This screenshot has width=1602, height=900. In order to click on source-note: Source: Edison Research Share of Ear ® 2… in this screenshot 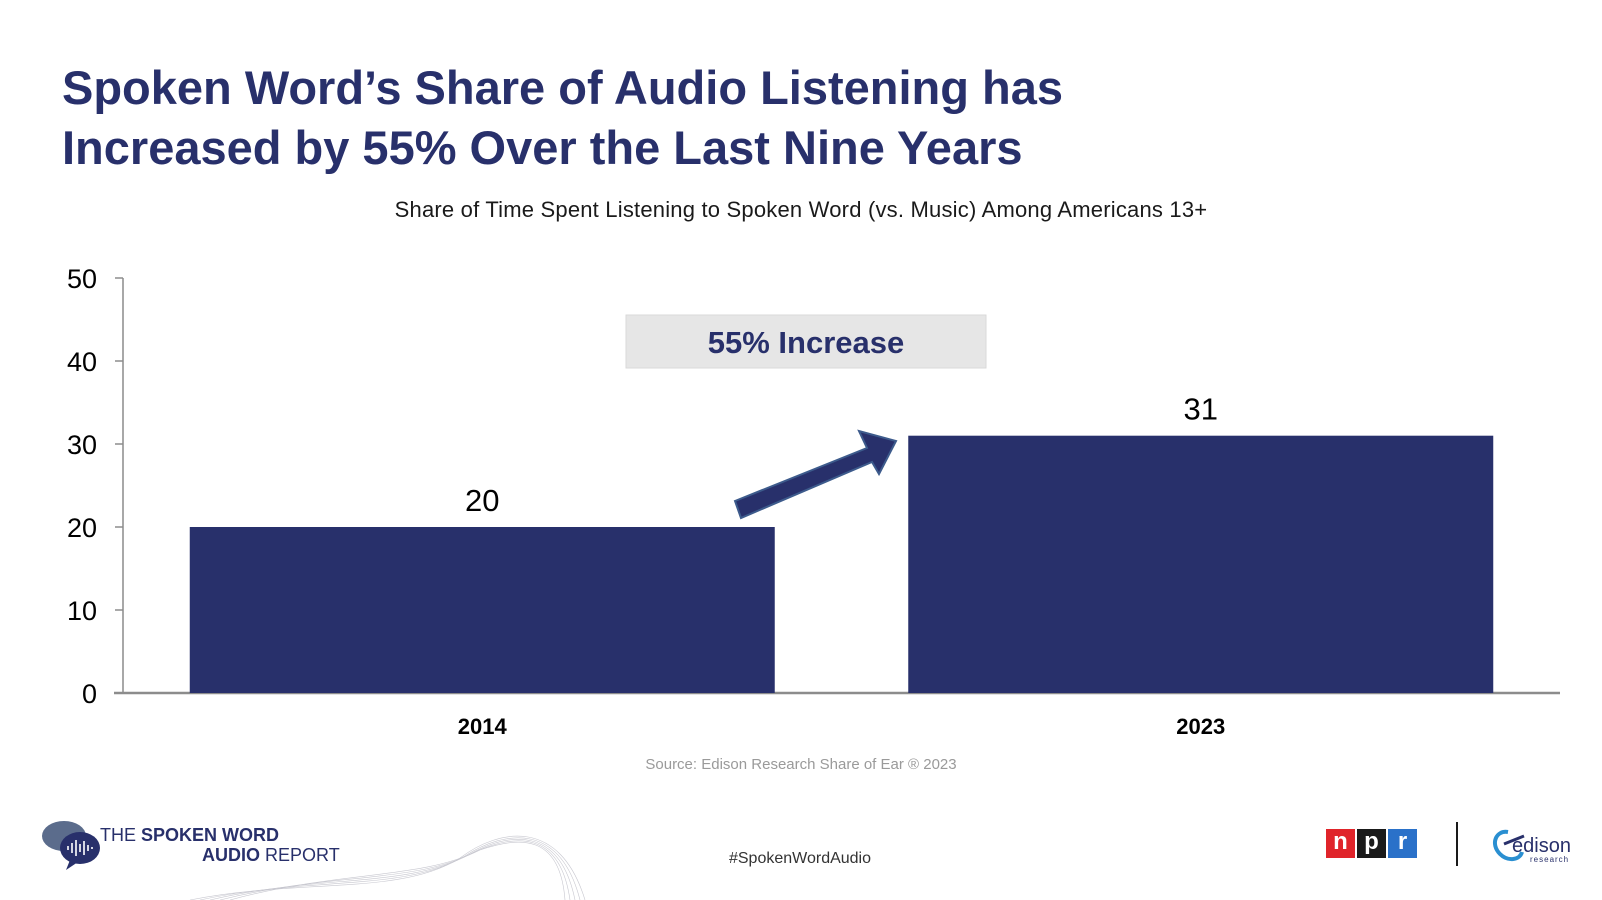, I will do `click(801, 764)`.